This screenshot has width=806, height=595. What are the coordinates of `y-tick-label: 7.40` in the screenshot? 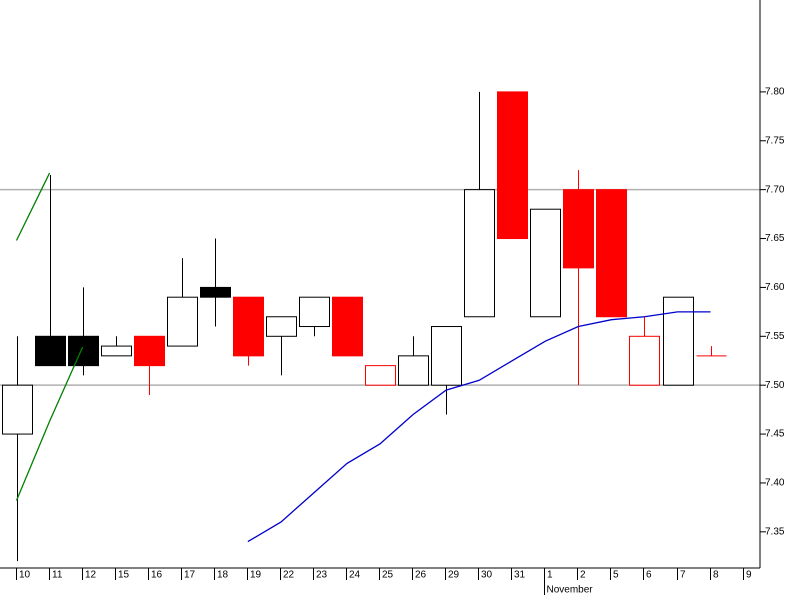 It's located at (775, 483).